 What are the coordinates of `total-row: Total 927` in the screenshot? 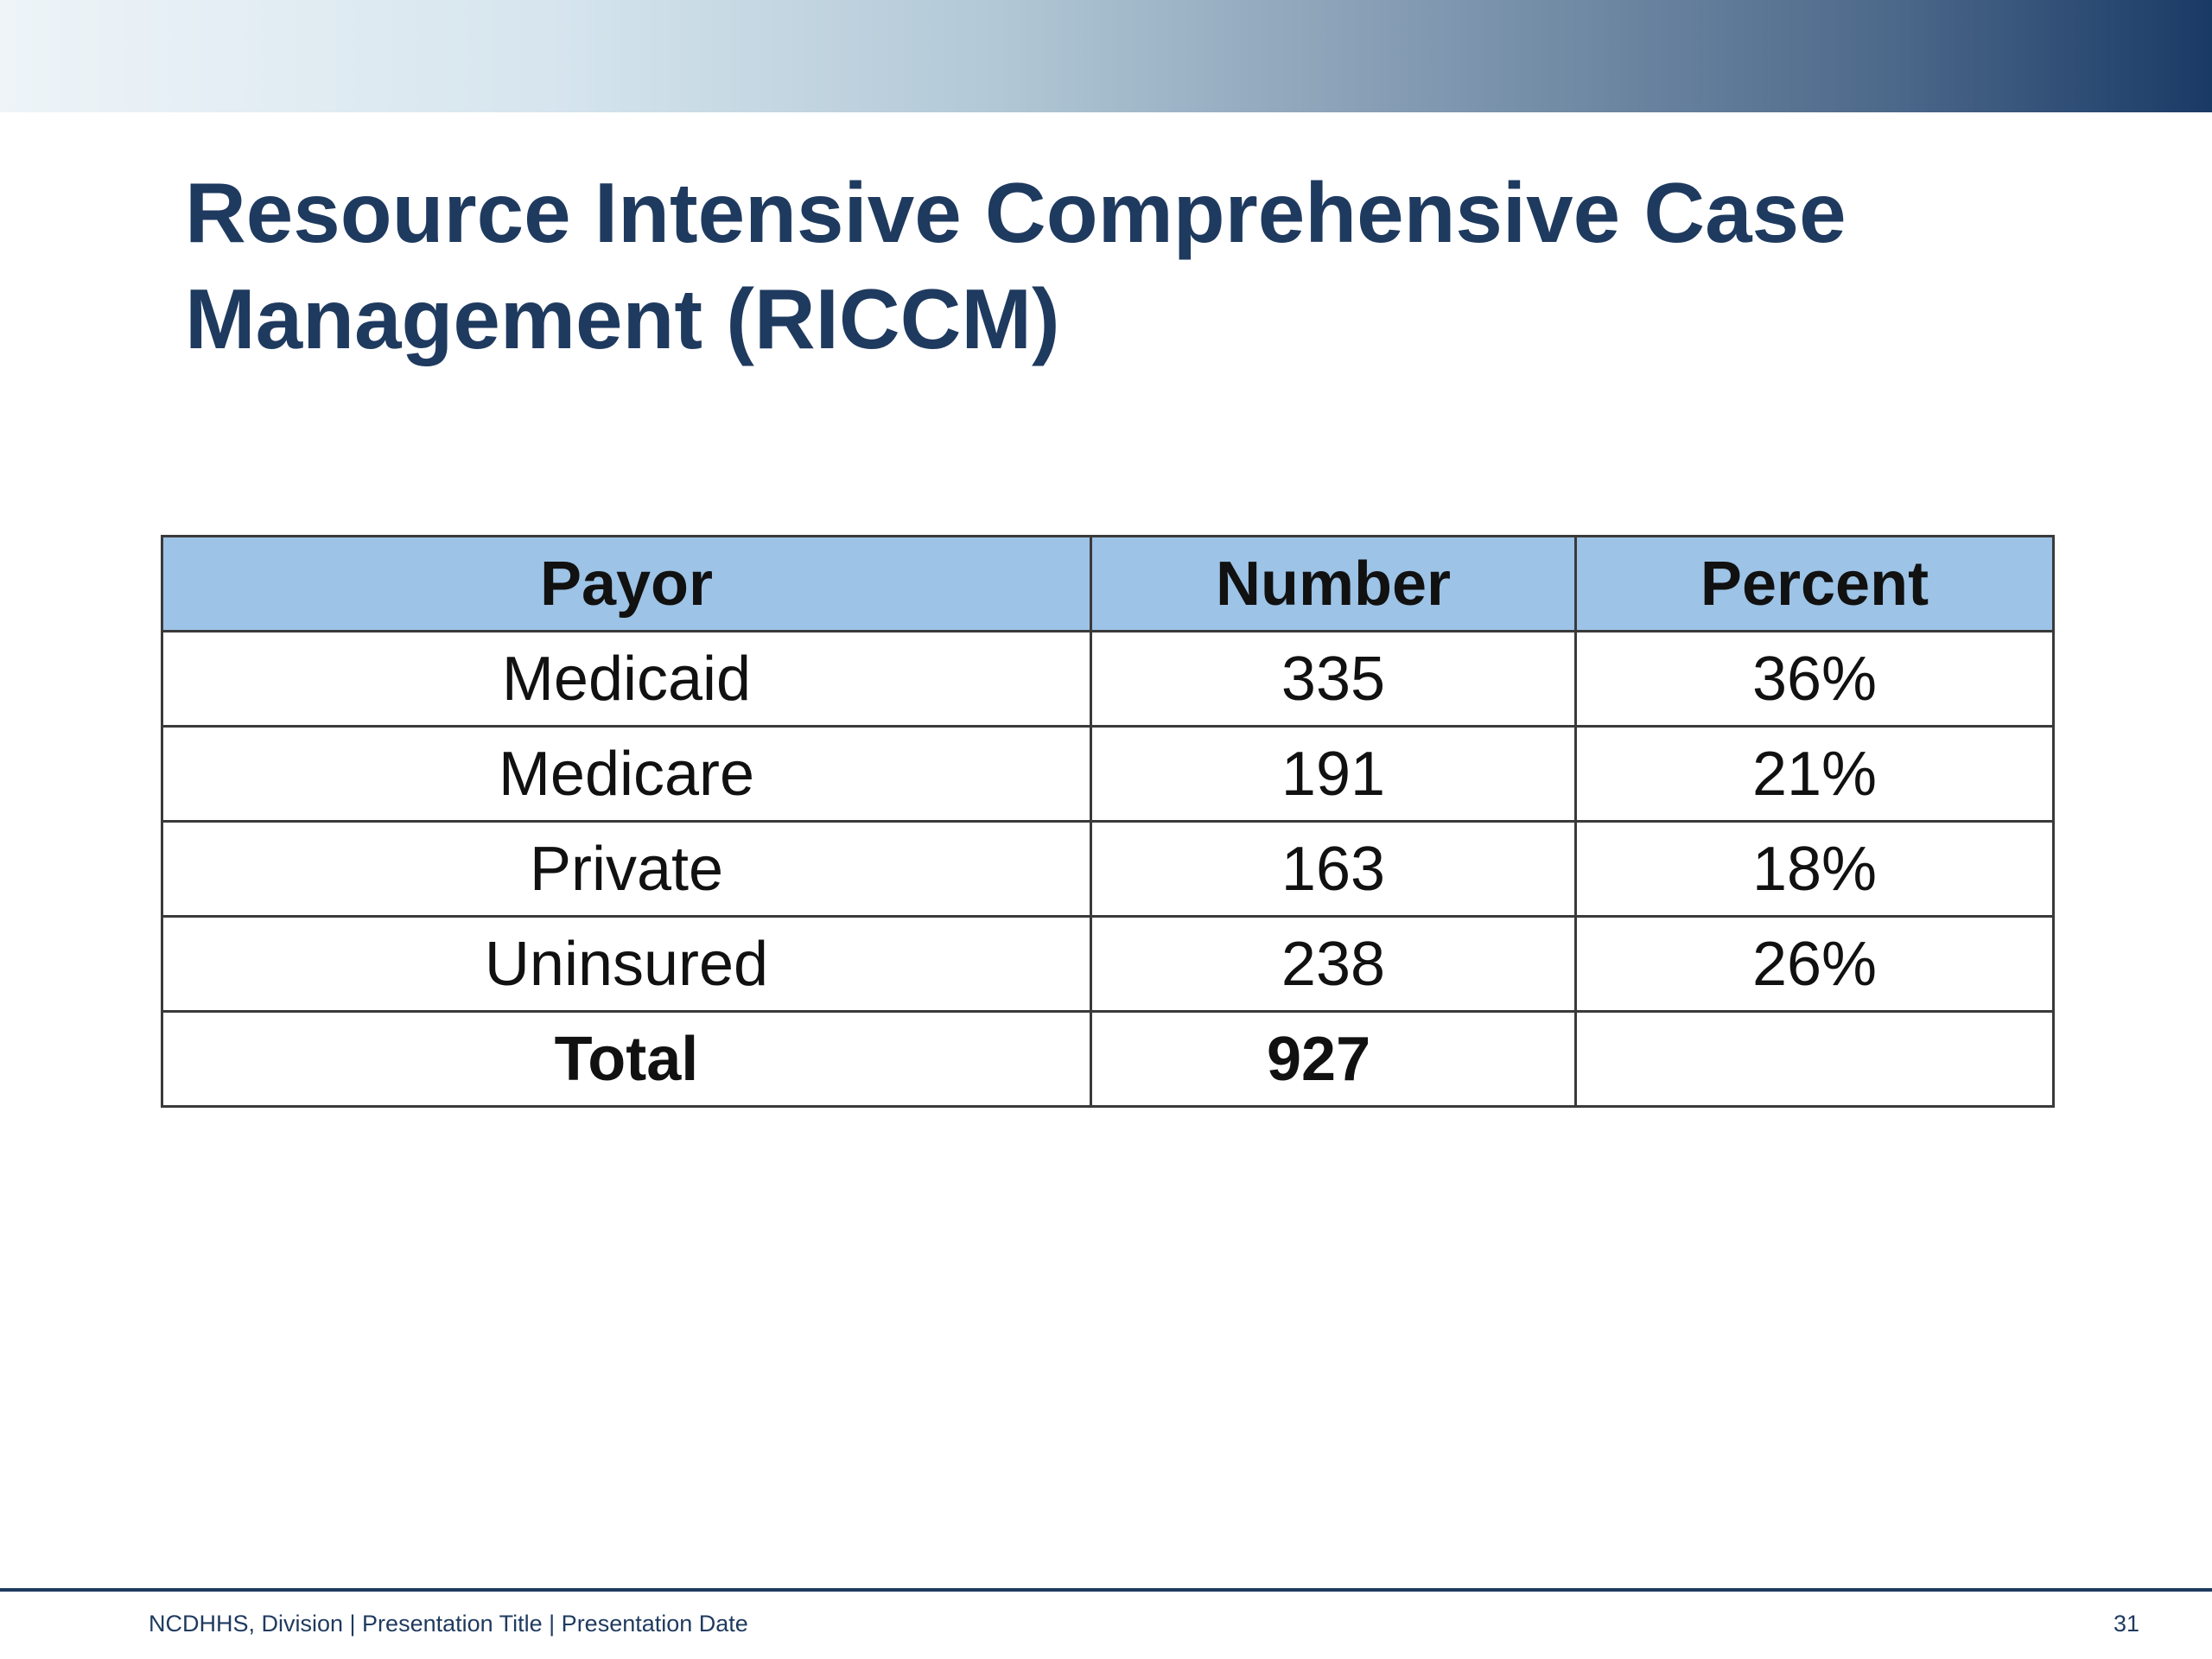 It's located at (1108, 1059).